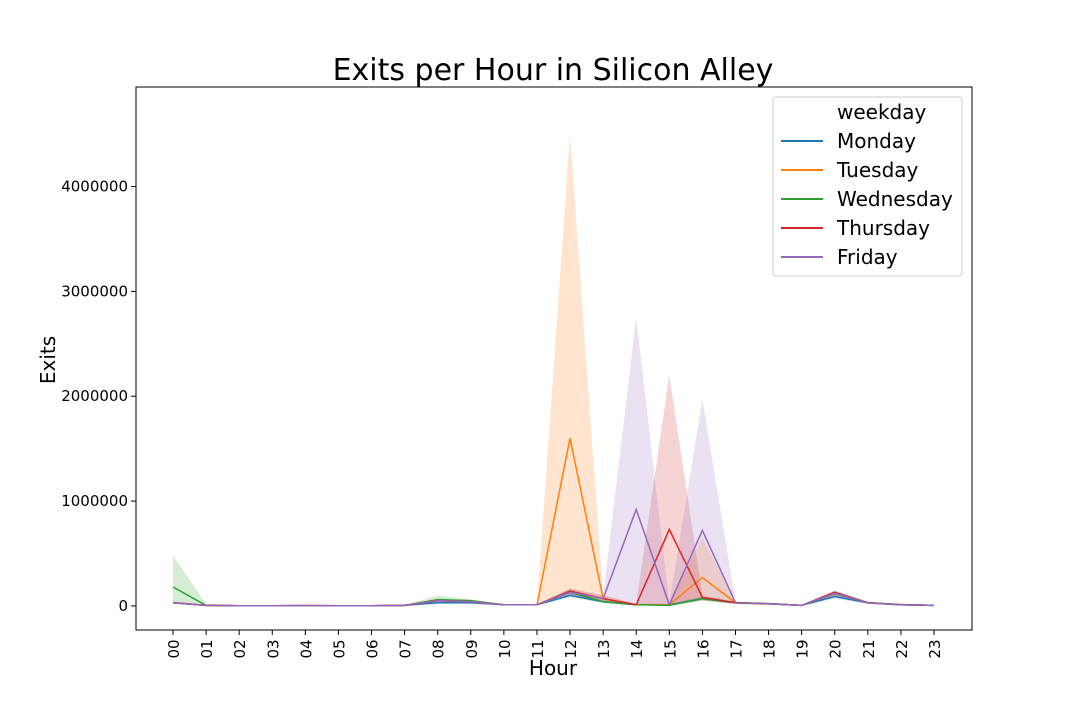  I want to click on y-axis-ticks: 0 1000000 2000000 3000000 4000000, so click(98, 396).